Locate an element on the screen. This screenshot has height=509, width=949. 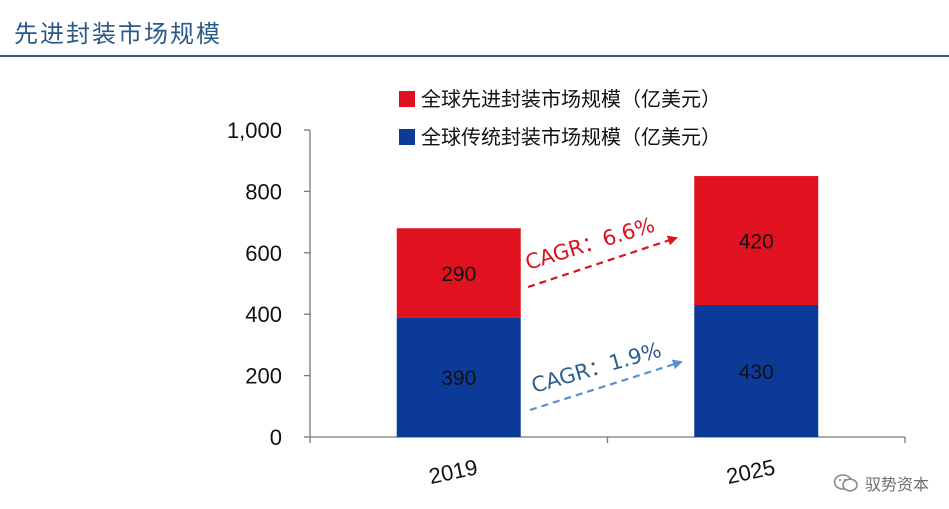
watermark: 驭势资本 is located at coordinates (881, 483).